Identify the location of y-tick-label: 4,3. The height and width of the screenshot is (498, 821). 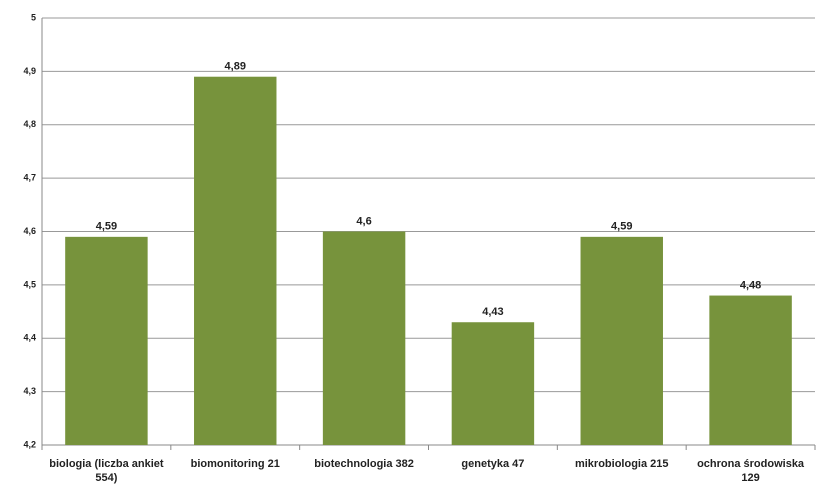
(29, 391).